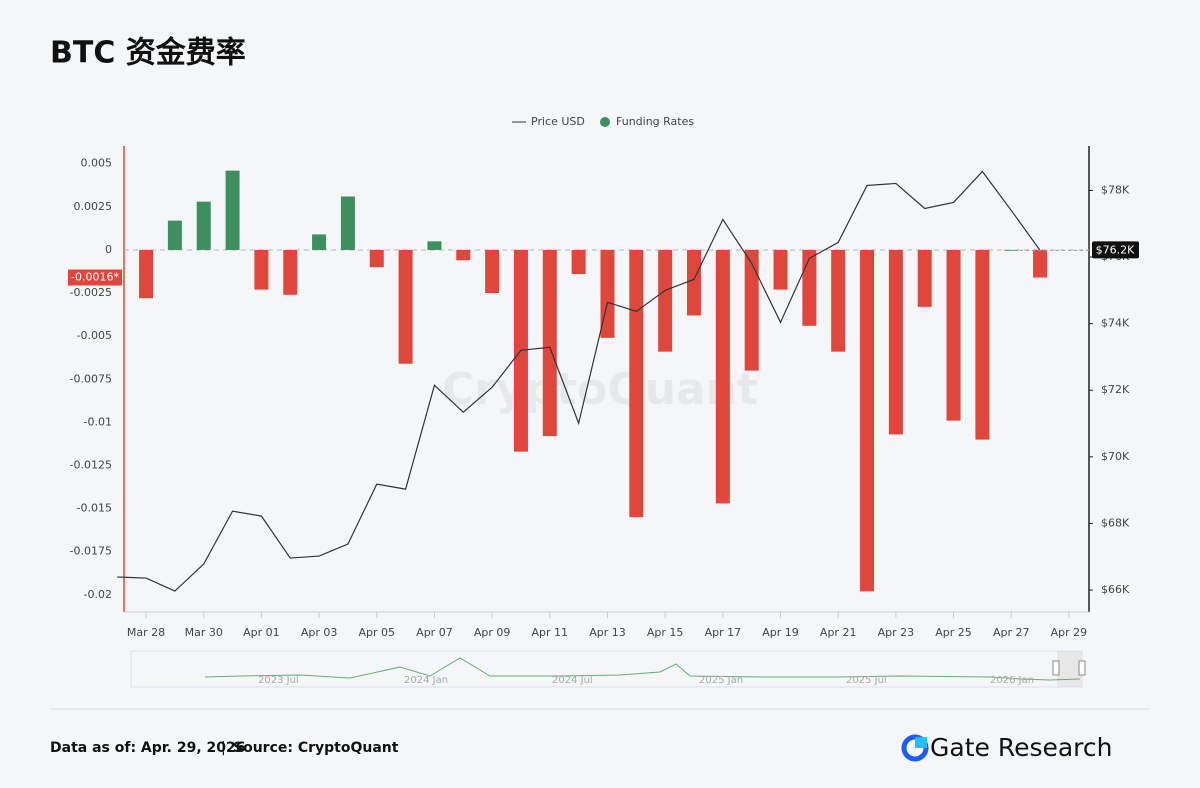 This screenshot has height=788, width=1200. What do you see at coordinates (1011, 632) in the screenshot?
I see `x-tick-label: Apr 27` at bounding box center [1011, 632].